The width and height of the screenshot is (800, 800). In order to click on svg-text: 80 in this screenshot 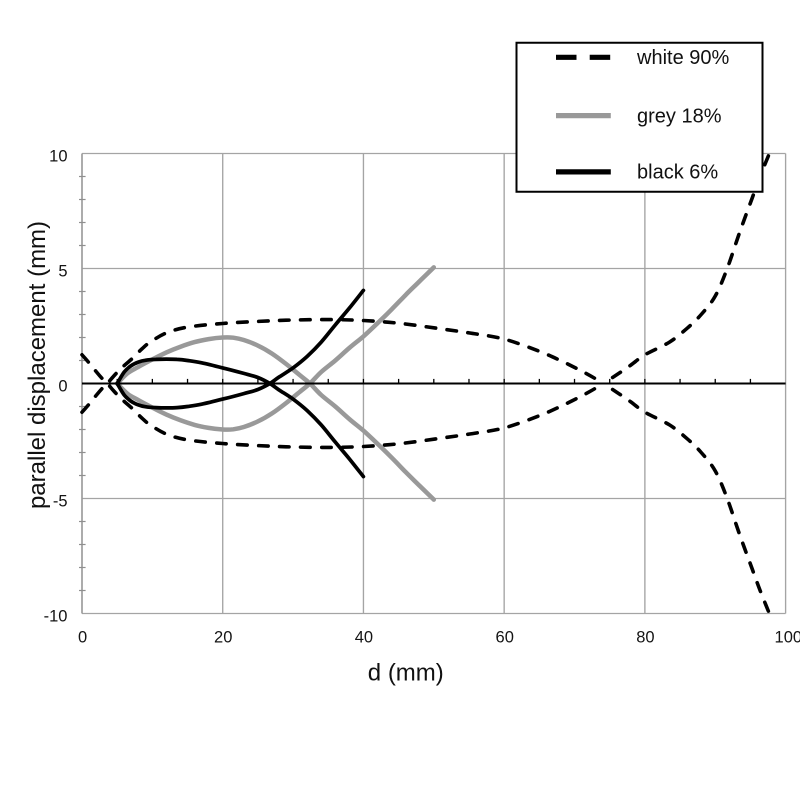, I will do `click(645, 638)`.